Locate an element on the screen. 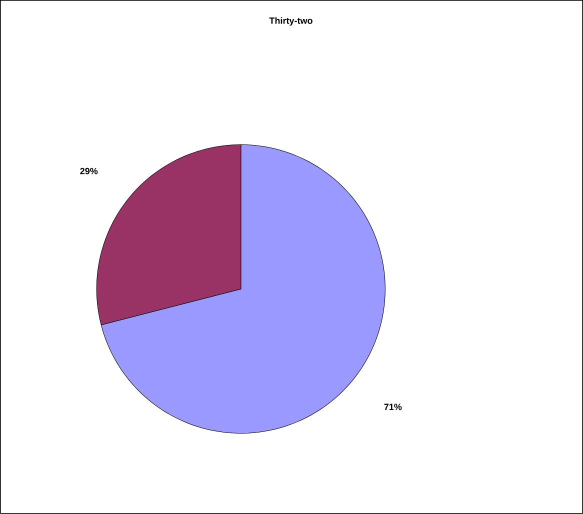  data-label: 71% is located at coordinates (393, 407).